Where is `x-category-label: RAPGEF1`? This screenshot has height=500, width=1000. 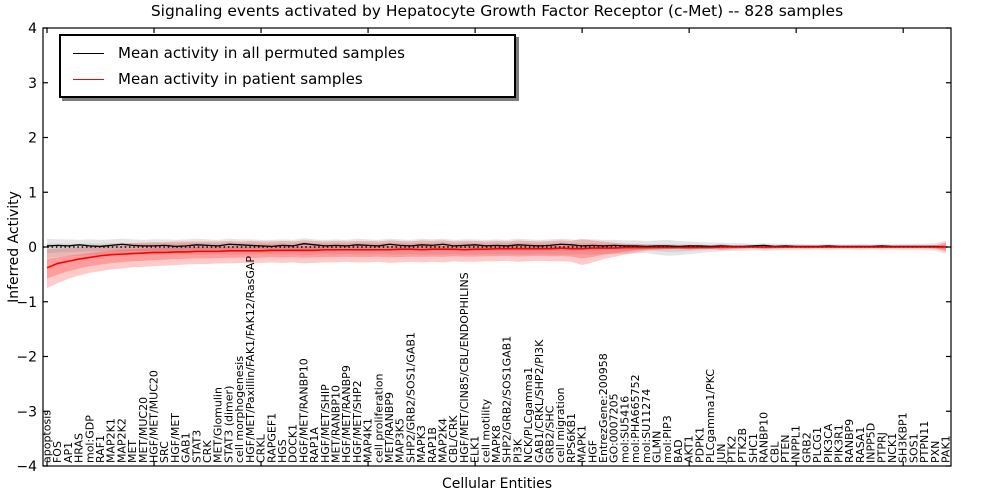
x-category-label: RAPGEF1 is located at coordinates (271, 438).